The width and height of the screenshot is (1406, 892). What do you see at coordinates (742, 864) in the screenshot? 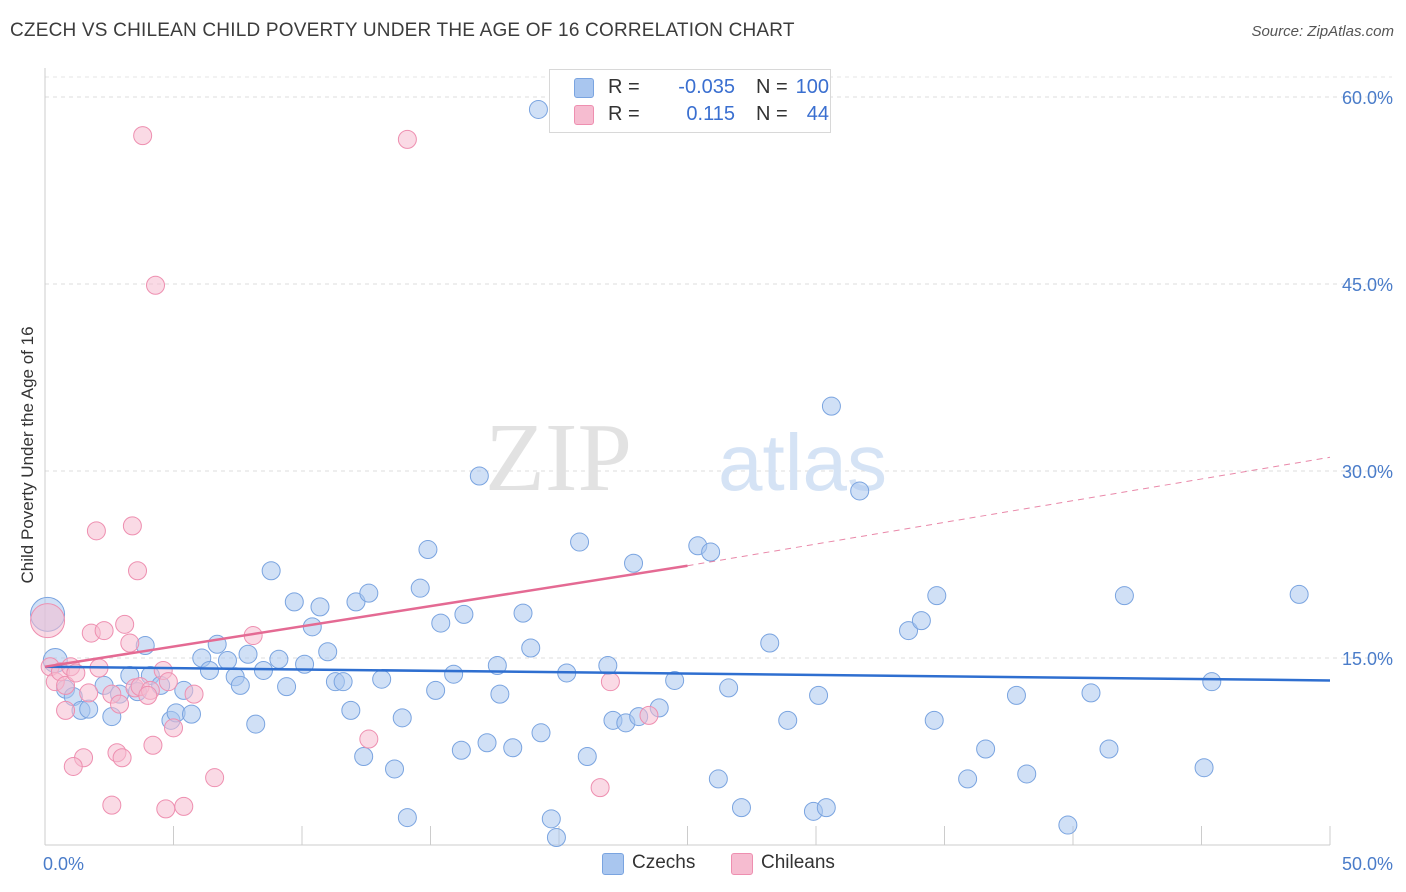
I see `bottom-legend-swatch-chileans` at bounding box center [742, 864].